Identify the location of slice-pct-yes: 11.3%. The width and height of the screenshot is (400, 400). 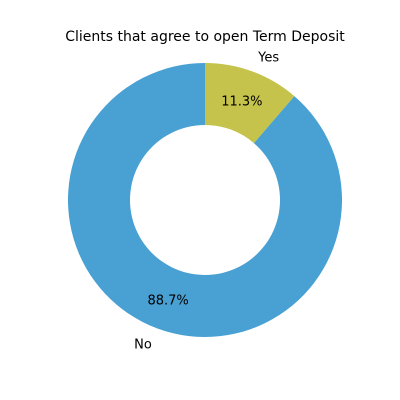
(241, 102).